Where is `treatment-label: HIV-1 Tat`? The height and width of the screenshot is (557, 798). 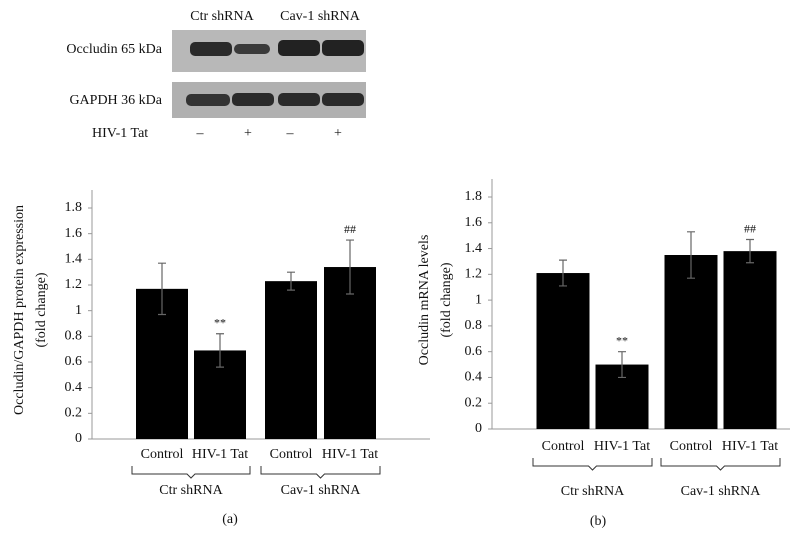 treatment-label: HIV-1 Tat is located at coordinates (120, 133).